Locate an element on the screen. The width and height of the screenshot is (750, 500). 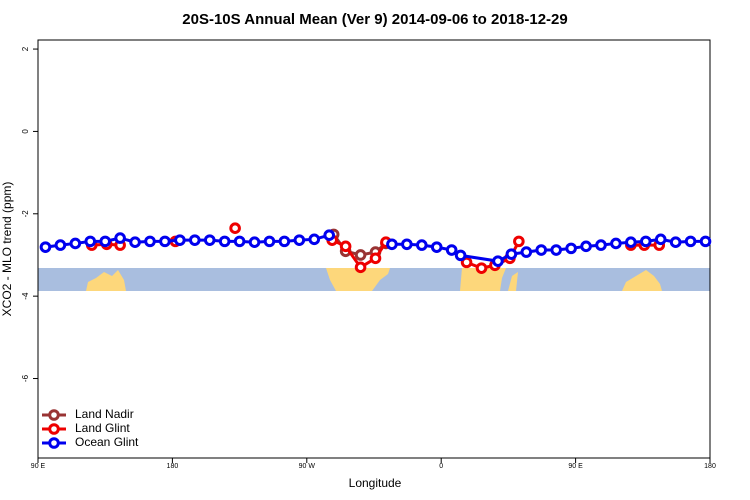
y-axis-label: XCO2 - MLO trend (ppm) is located at coordinates (7, 249).